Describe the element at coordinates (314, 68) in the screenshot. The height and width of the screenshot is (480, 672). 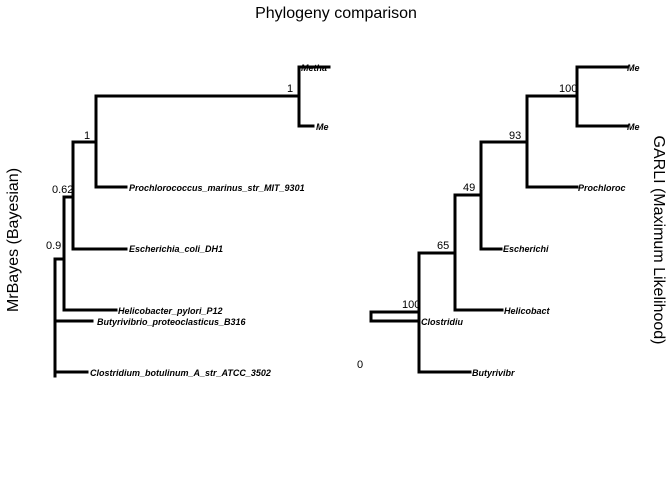
I see `left-tip-label: Metha` at that location.